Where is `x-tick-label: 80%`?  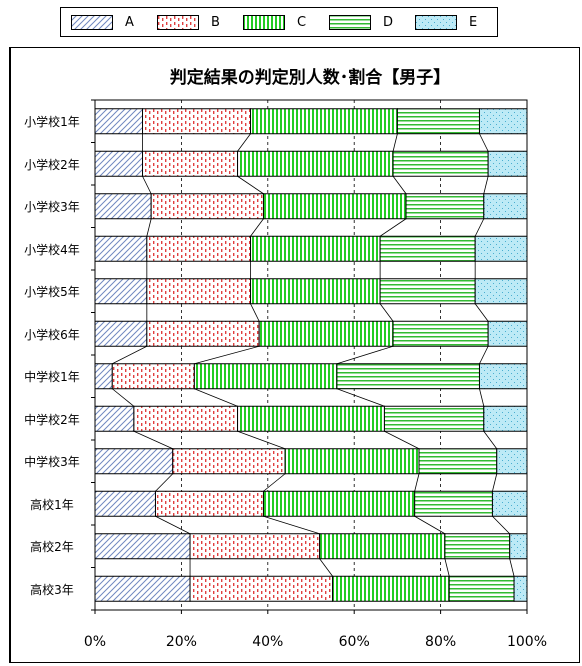
x-tick-label: 80% is located at coordinates (441, 642).